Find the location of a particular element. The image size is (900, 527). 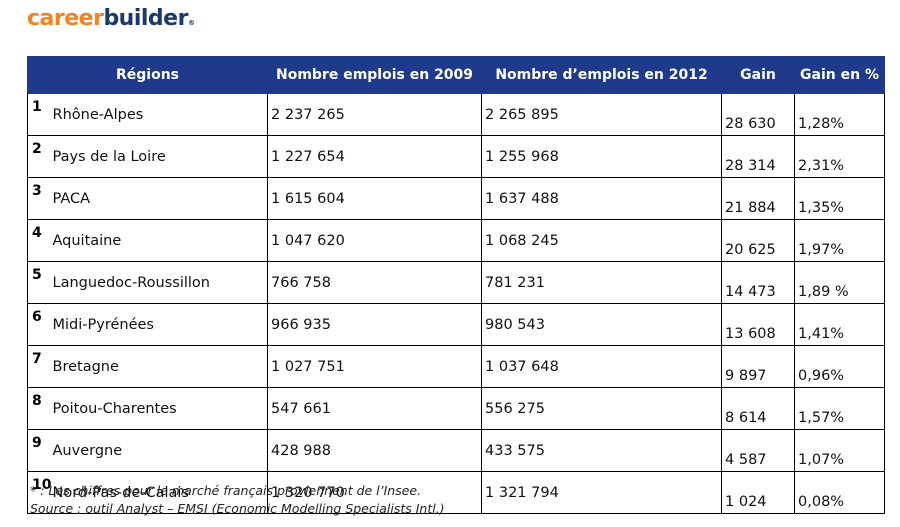

gain-pct-cell: 0,96% is located at coordinates (840, 366).